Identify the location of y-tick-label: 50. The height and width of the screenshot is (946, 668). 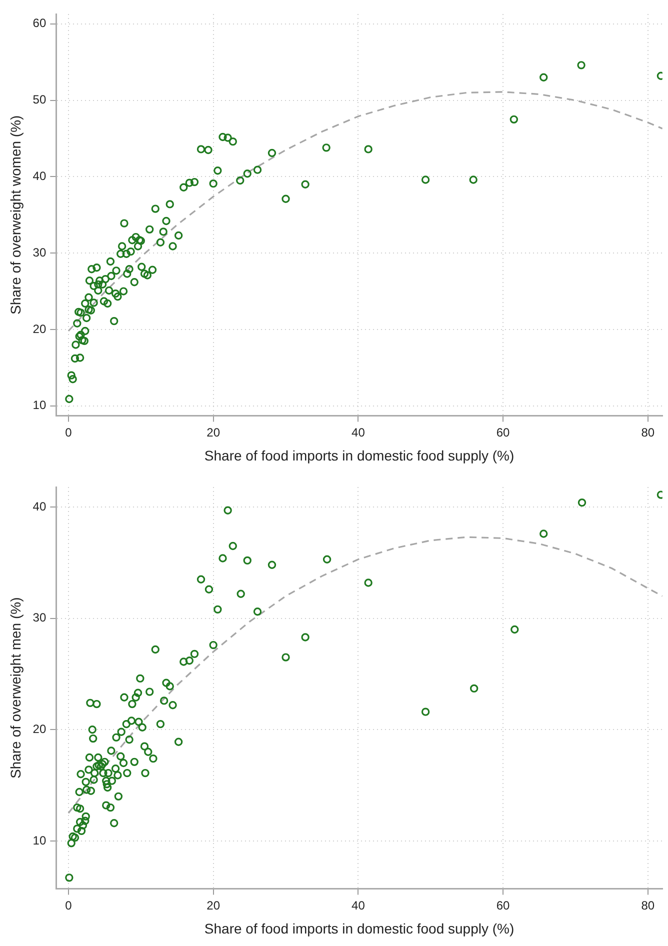
(39, 99).